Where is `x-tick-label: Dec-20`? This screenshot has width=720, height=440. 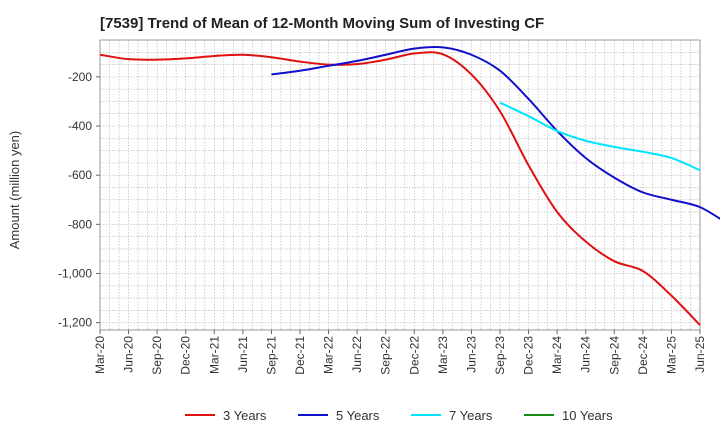 x-tick-label: Dec-20 is located at coordinates (186, 355).